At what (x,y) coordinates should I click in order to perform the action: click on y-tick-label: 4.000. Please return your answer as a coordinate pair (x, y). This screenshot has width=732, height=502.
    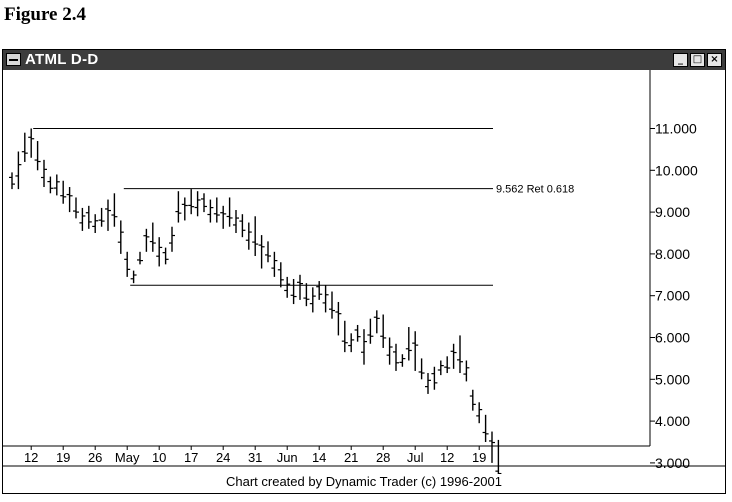
    Looking at the image, I should click on (672, 421).